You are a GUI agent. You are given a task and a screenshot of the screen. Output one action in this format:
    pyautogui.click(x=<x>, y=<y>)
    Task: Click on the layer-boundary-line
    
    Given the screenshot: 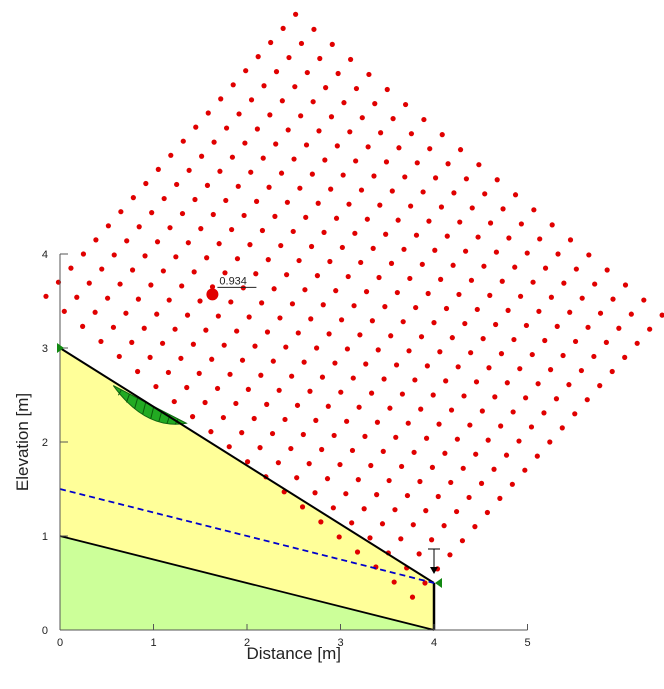 What is the action you would take?
    pyautogui.click(x=247, y=583)
    